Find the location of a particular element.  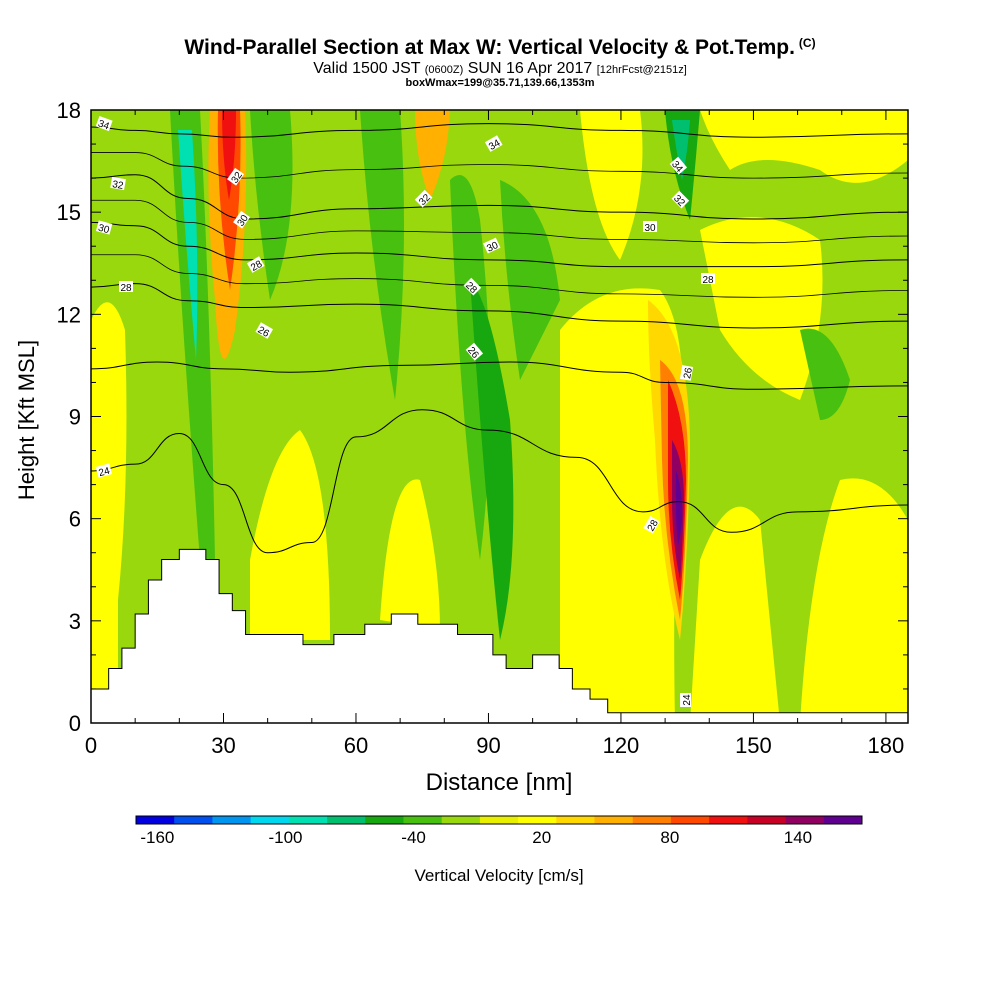

theta-label: 32 is located at coordinates (117, 185).